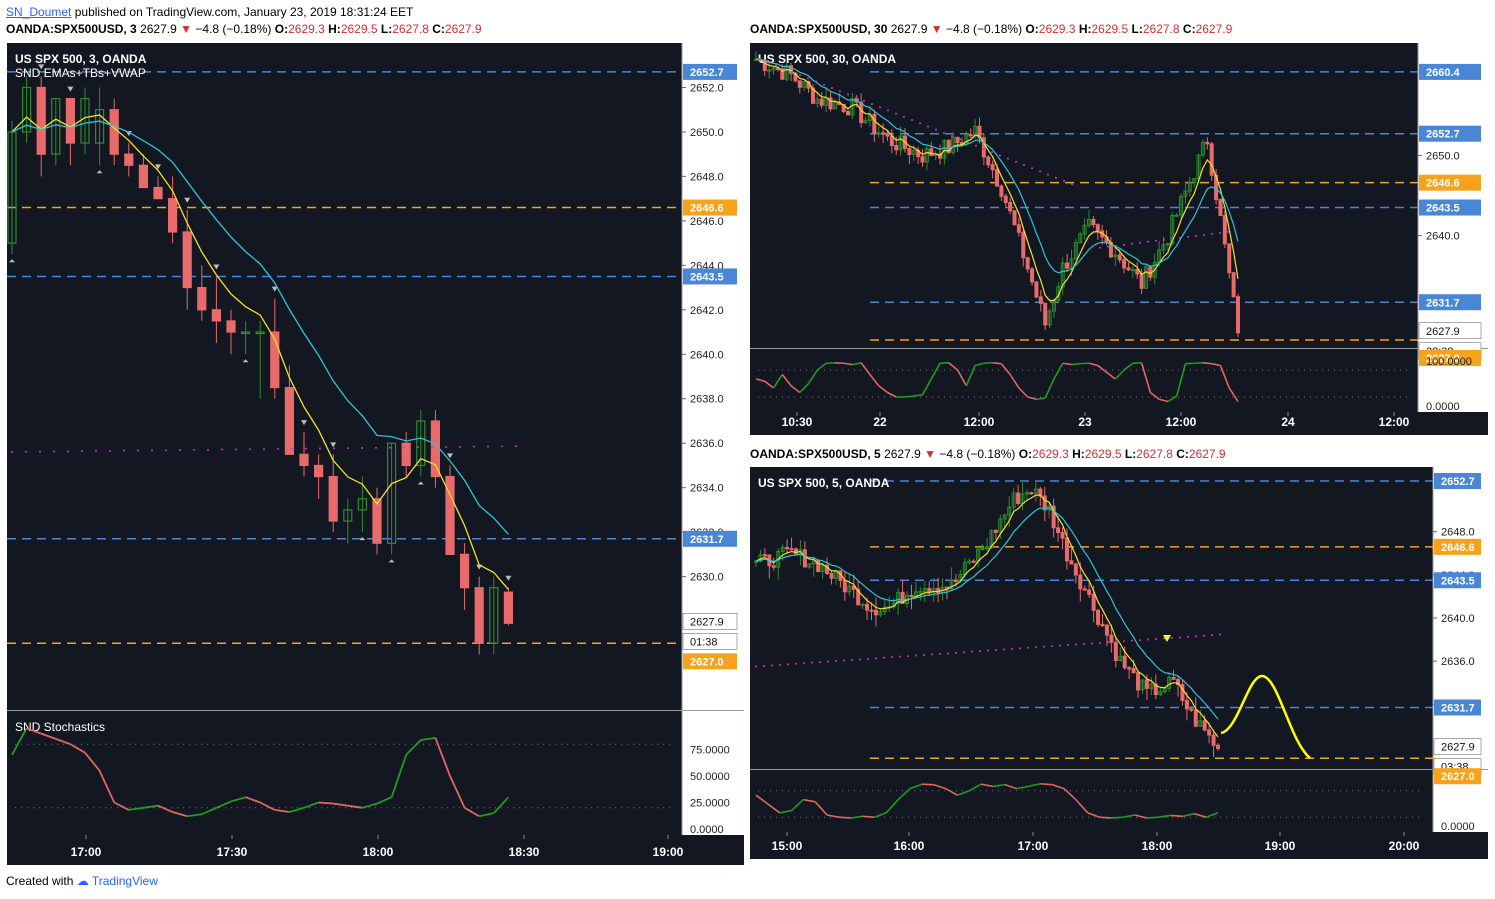 Image resolution: width=1495 pixels, height=899 pixels. I want to click on username-link: SN_Doumet, so click(39, 12).